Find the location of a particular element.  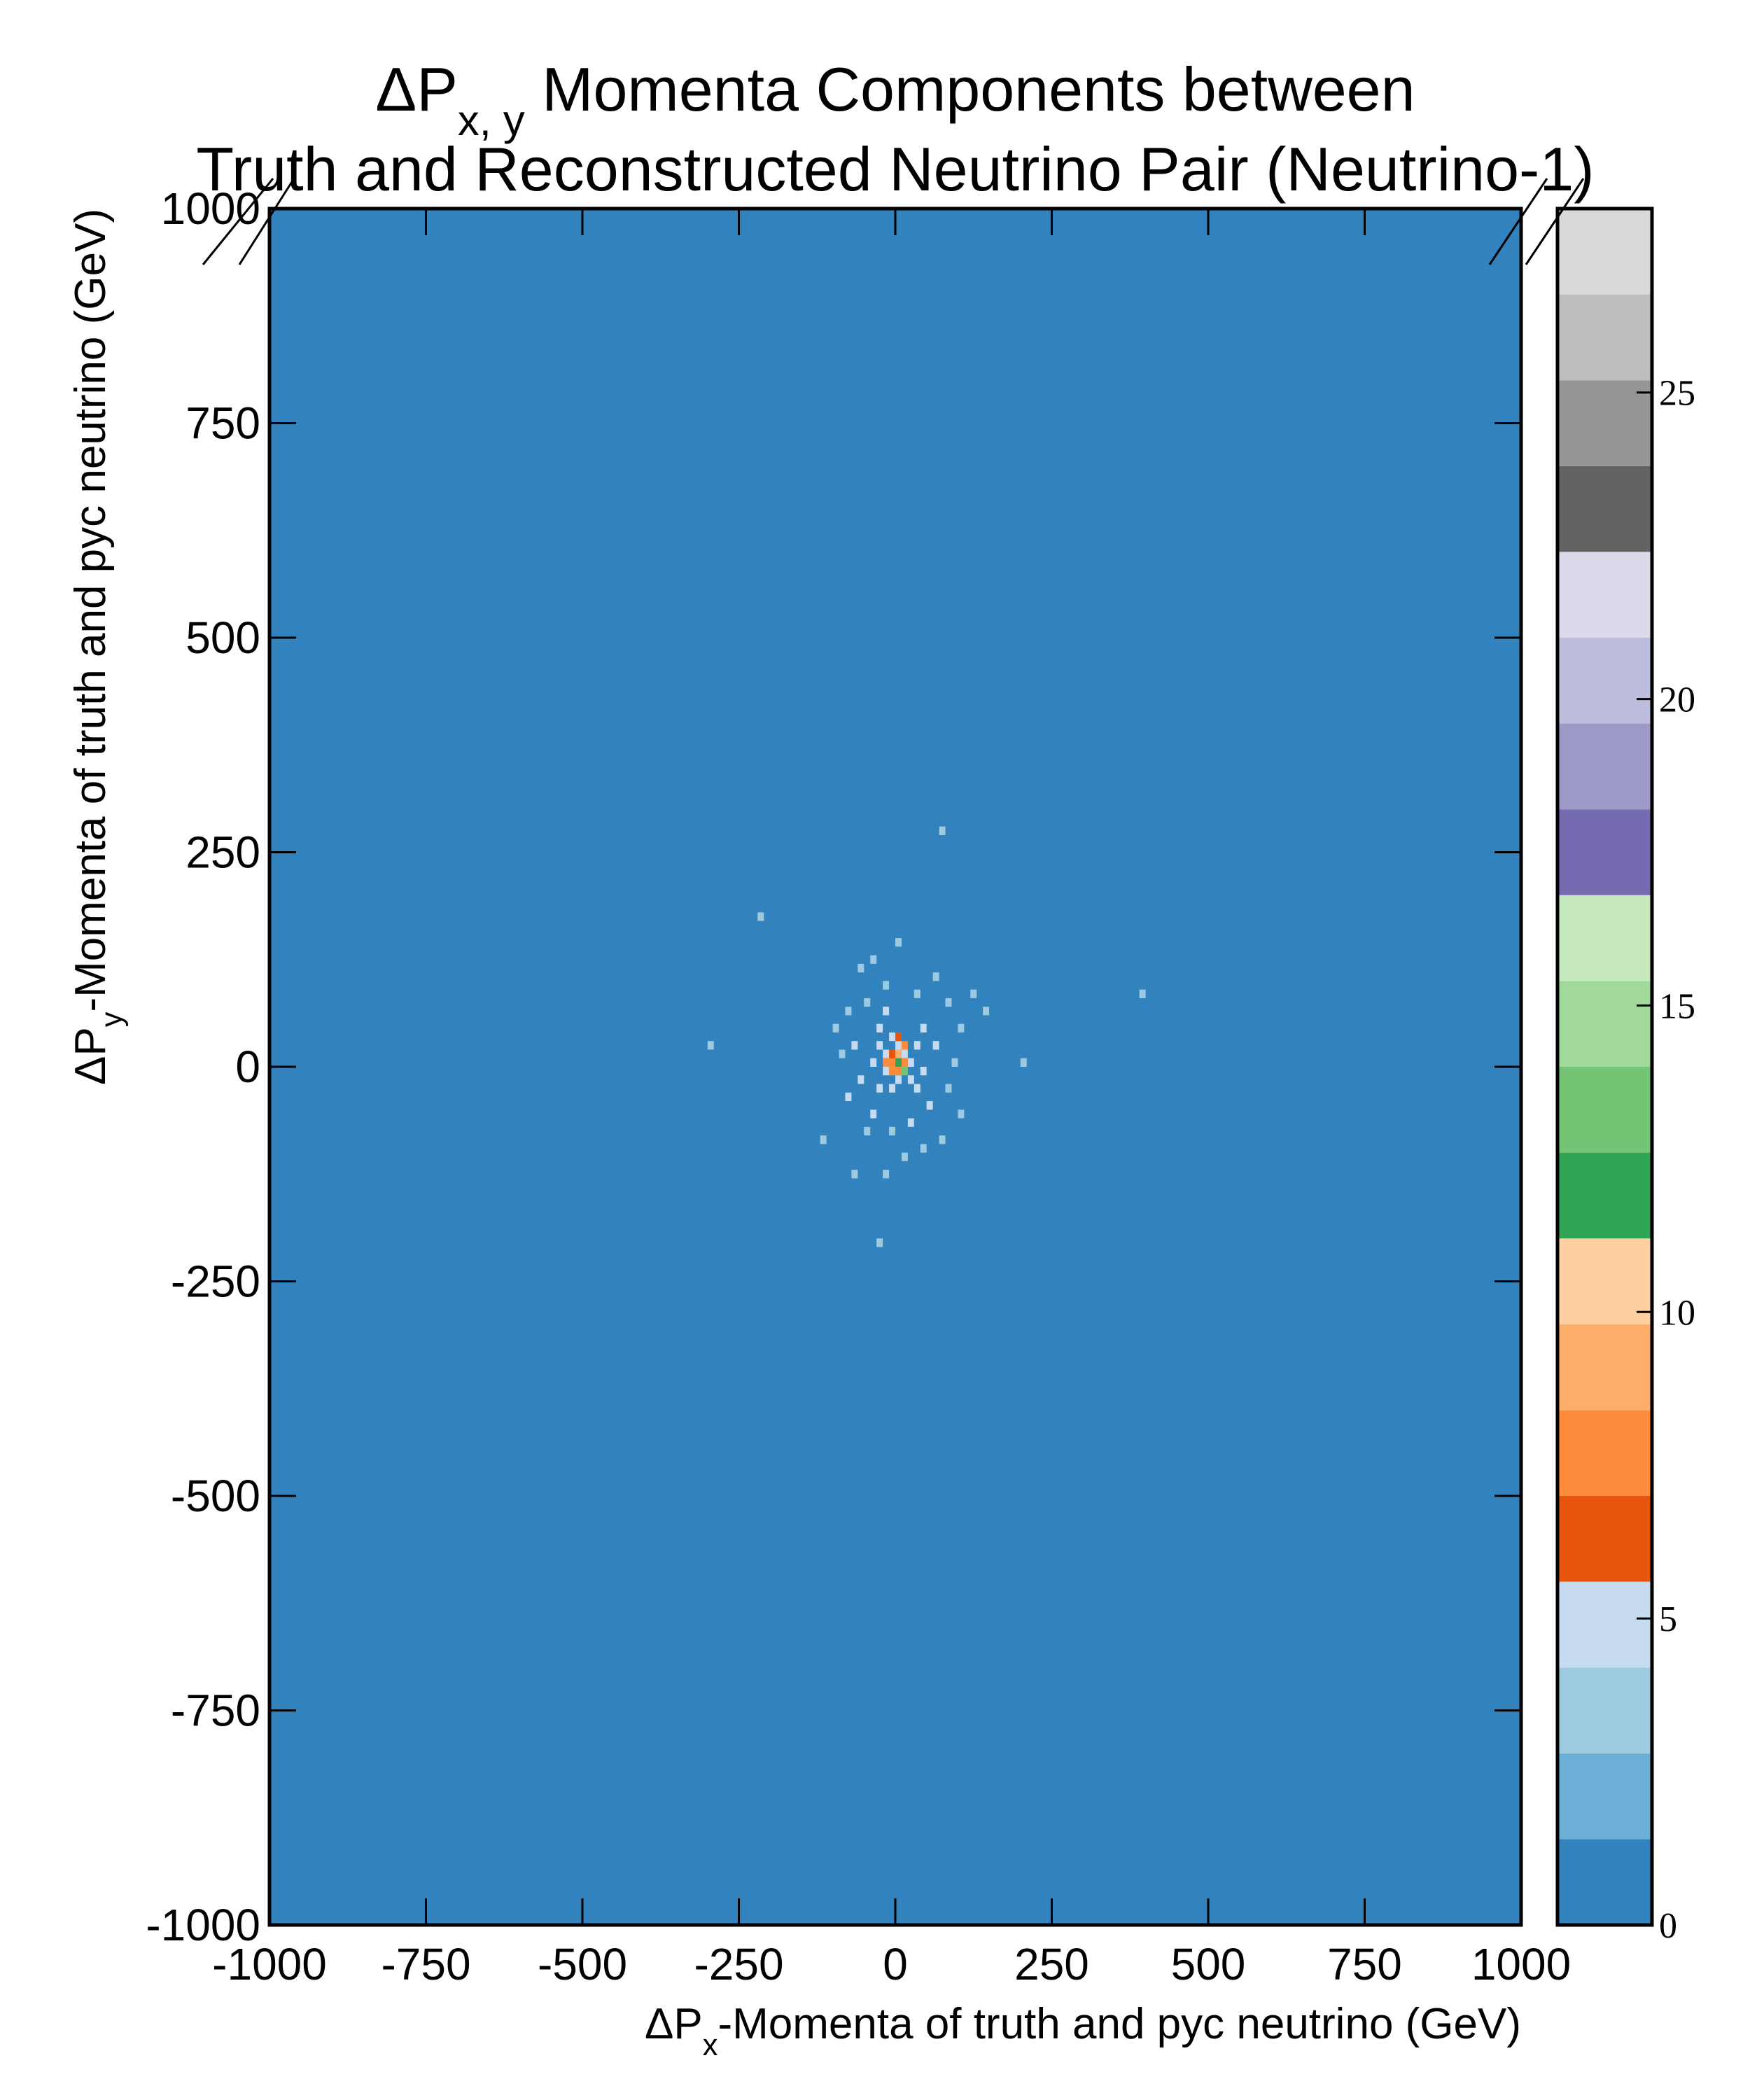

y-tick-label: -750 is located at coordinates (215, 1711).